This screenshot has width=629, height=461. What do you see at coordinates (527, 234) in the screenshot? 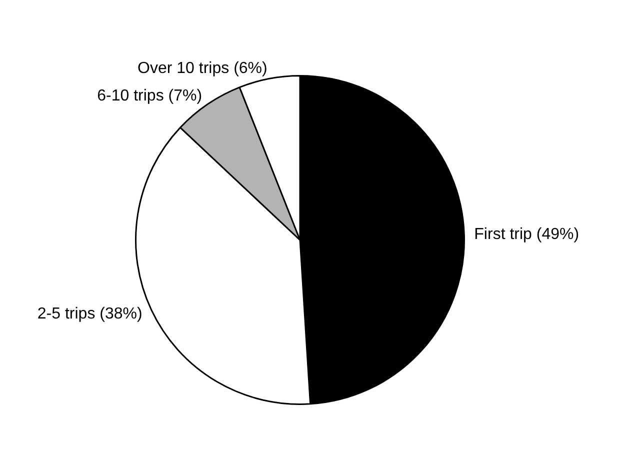
I see `slice-label: First trip (49%)` at bounding box center [527, 234].